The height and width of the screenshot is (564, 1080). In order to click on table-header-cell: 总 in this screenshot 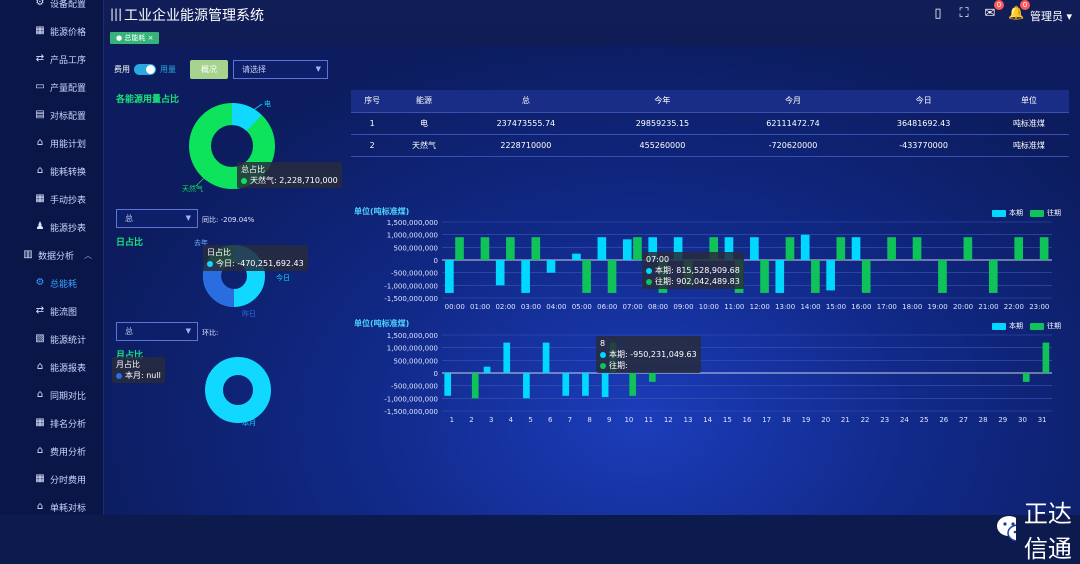, I will do `click(526, 101)`.